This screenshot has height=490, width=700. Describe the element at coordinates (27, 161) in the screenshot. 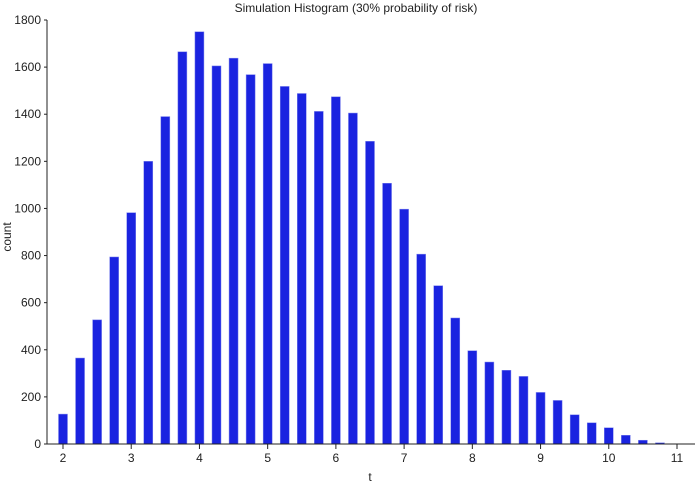

I see `y-tick-label: 1200` at that location.